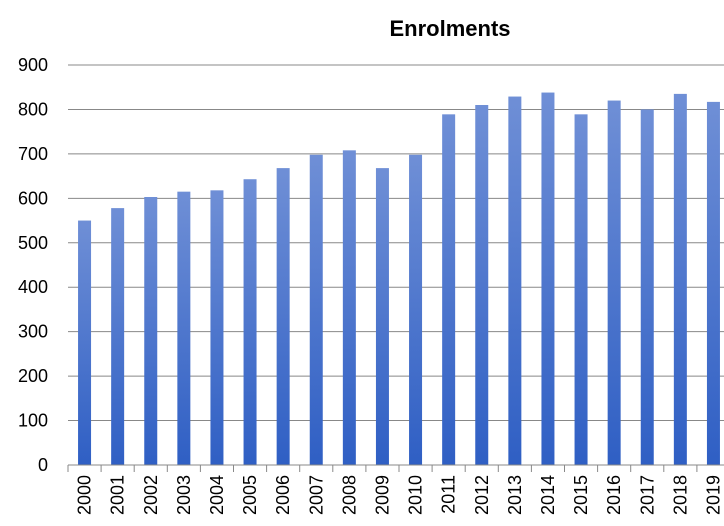  Describe the element at coordinates (581, 289) in the screenshot. I see `bar-2015` at that location.